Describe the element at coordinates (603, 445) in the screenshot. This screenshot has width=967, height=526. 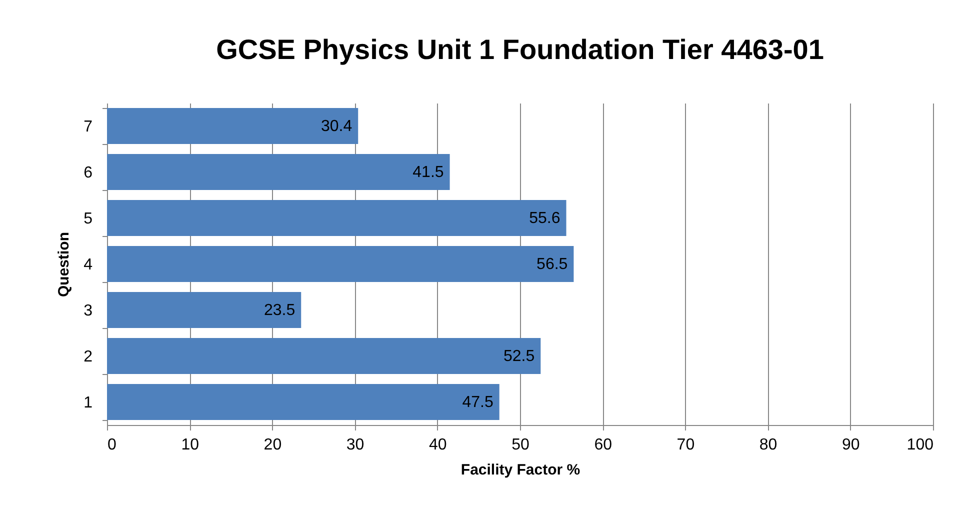
I see `x-tick-label: 60` at that location.